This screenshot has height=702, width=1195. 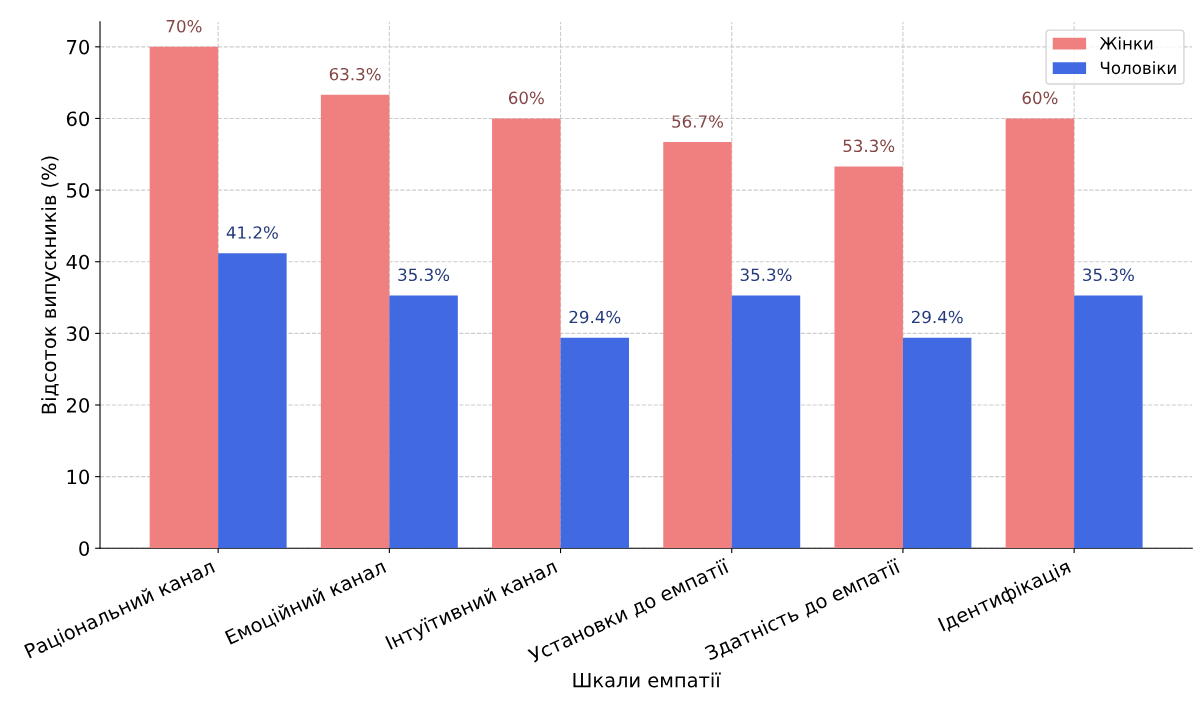 What do you see at coordinates (50, 285) in the screenshot?
I see `y-axis-title: Відсоток випускників (%)` at bounding box center [50, 285].